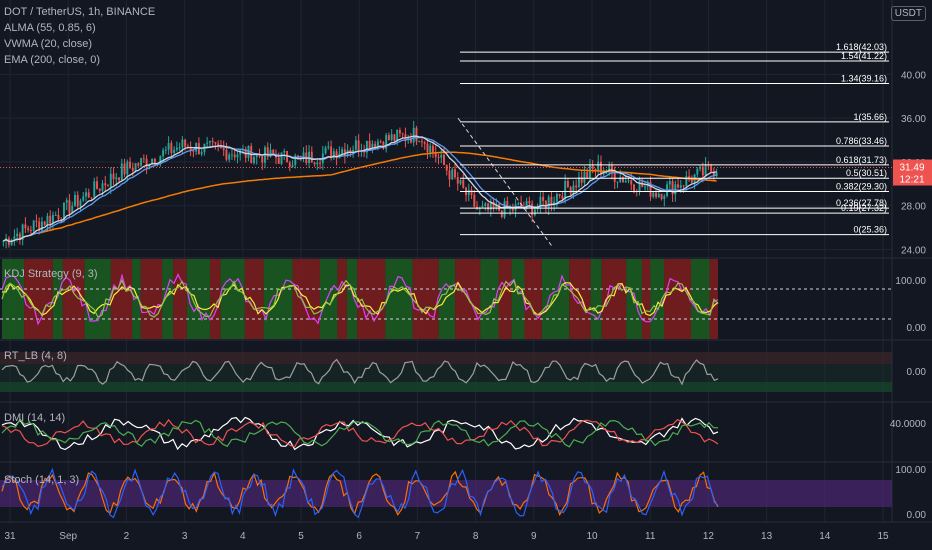 Image resolution: width=932 pixels, height=550 pixels. Describe the element at coordinates (42, 480) in the screenshot. I see `stoch-pane-label: Stoch (14, 1, 3)` at that location.